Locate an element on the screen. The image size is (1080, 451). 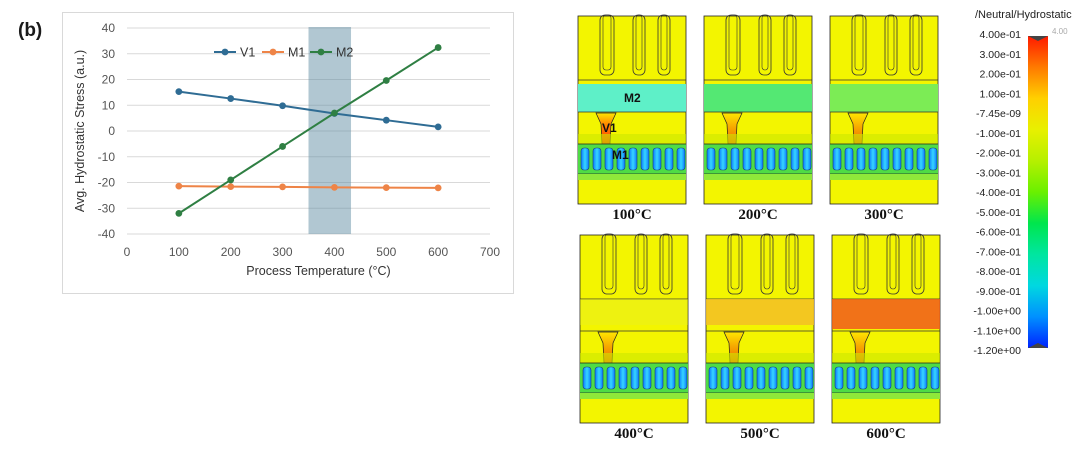
legend-label-V1: V1 is located at coordinates (247, 53).